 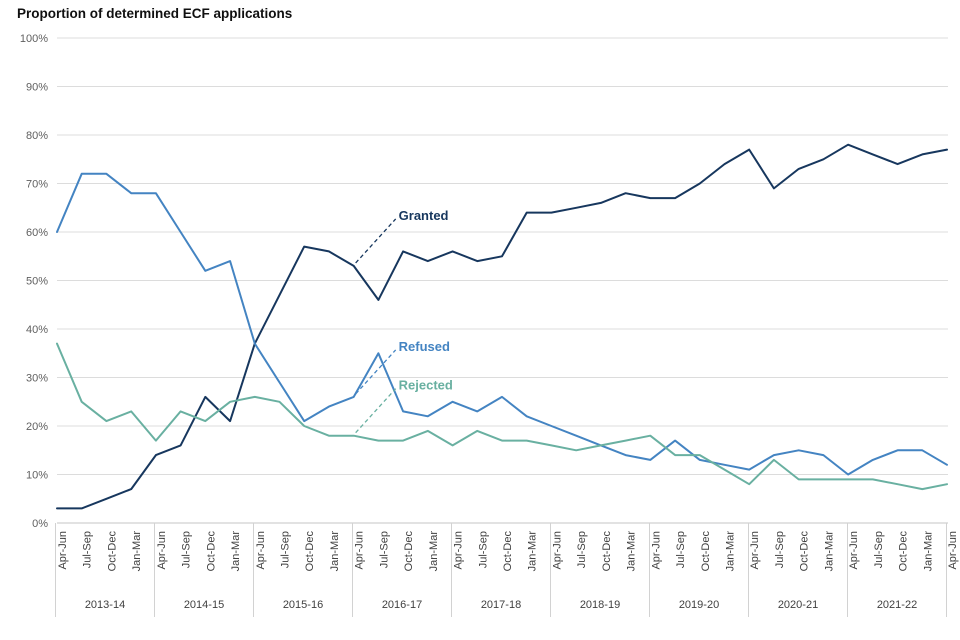 I want to click on x-axis-year-label: 2016-17, so click(x=402, y=605).